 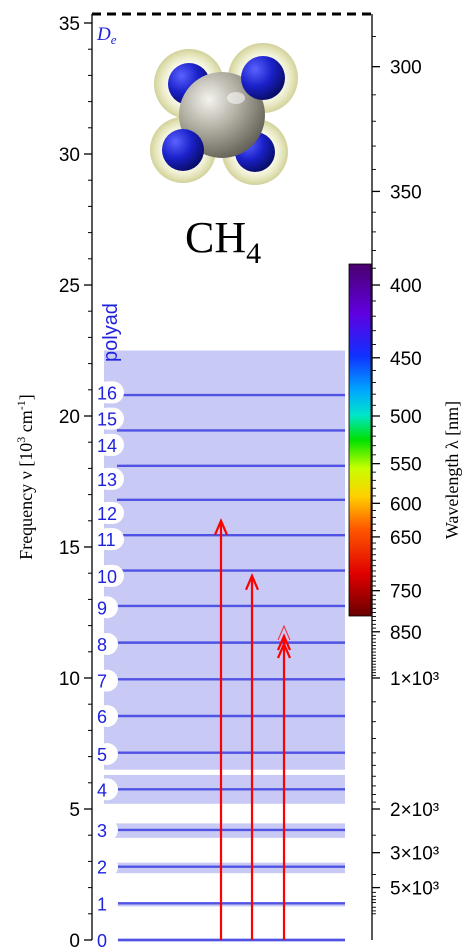 I want to click on wavelength-tick-label: 850, so click(x=406, y=633).